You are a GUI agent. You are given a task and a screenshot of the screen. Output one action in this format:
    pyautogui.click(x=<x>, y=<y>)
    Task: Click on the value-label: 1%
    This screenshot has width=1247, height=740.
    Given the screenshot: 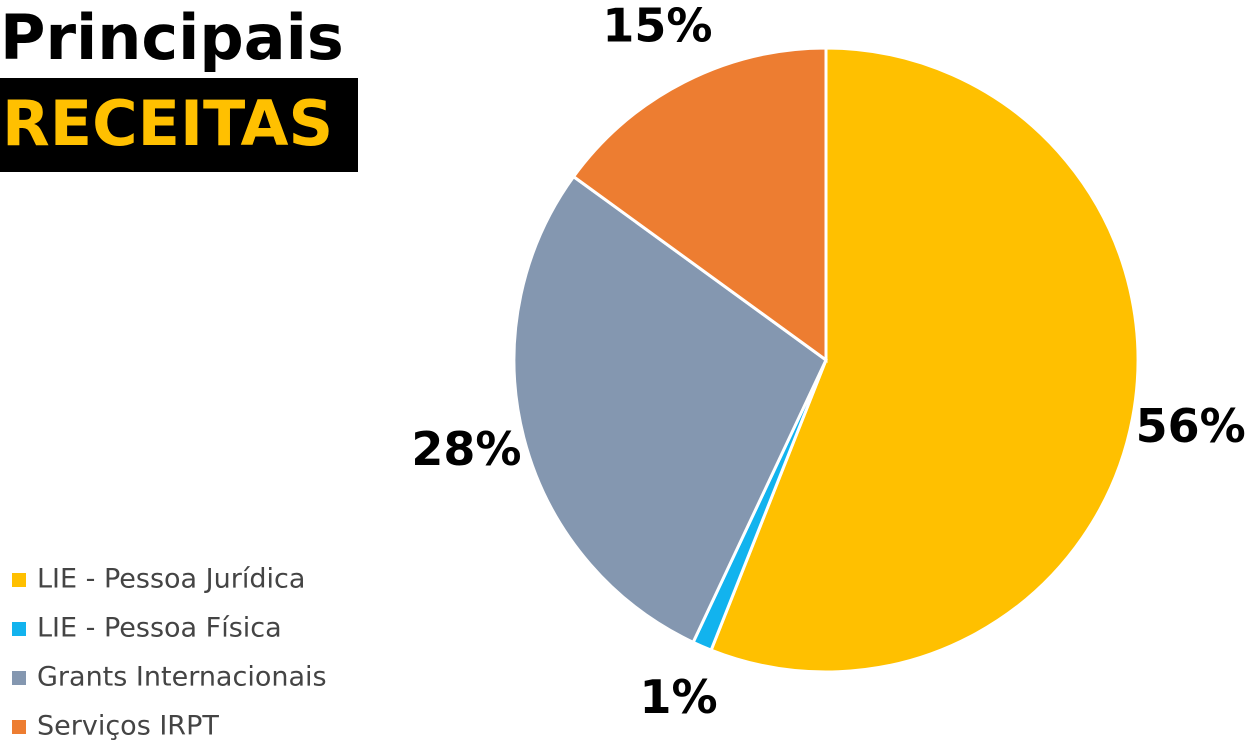 What is the action you would take?
    pyautogui.click(x=678, y=697)
    